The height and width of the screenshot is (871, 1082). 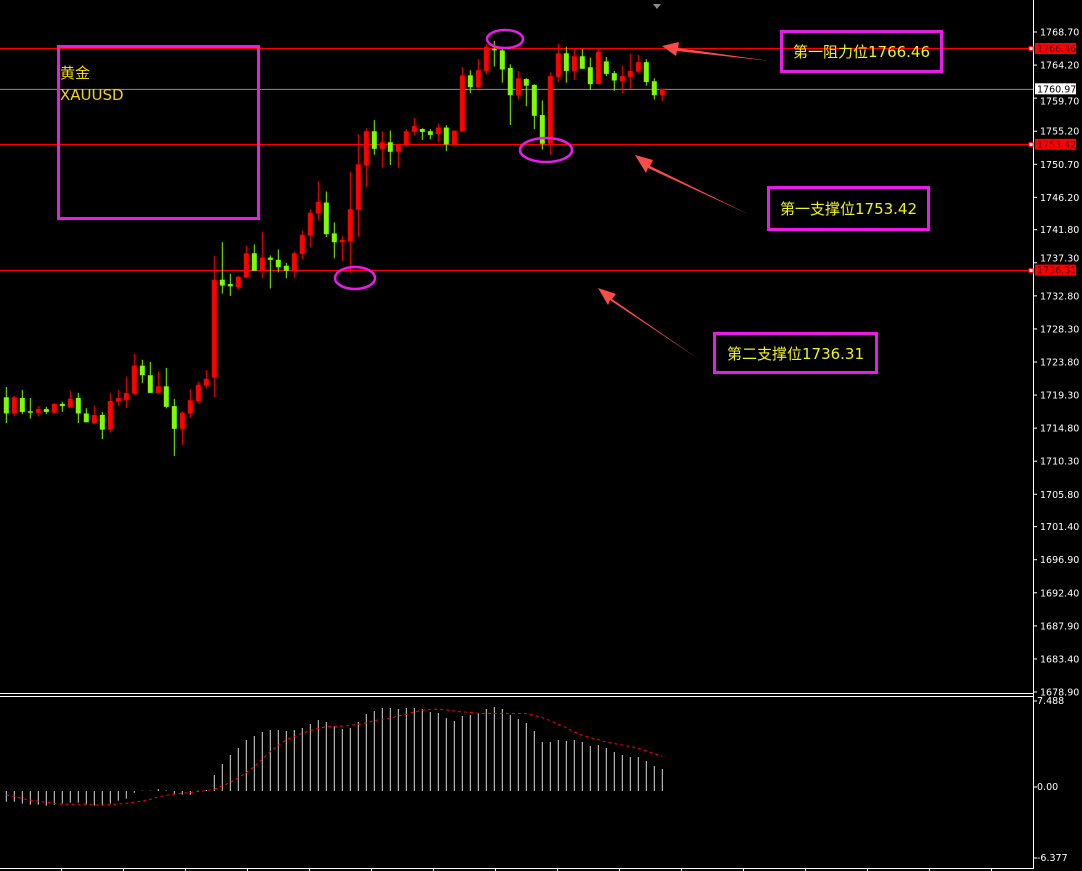 What do you see at coordinates (1059, 165) in the screenshot?
I see `price-tick-label: 1750.70` at bounding box center [1059, 165].